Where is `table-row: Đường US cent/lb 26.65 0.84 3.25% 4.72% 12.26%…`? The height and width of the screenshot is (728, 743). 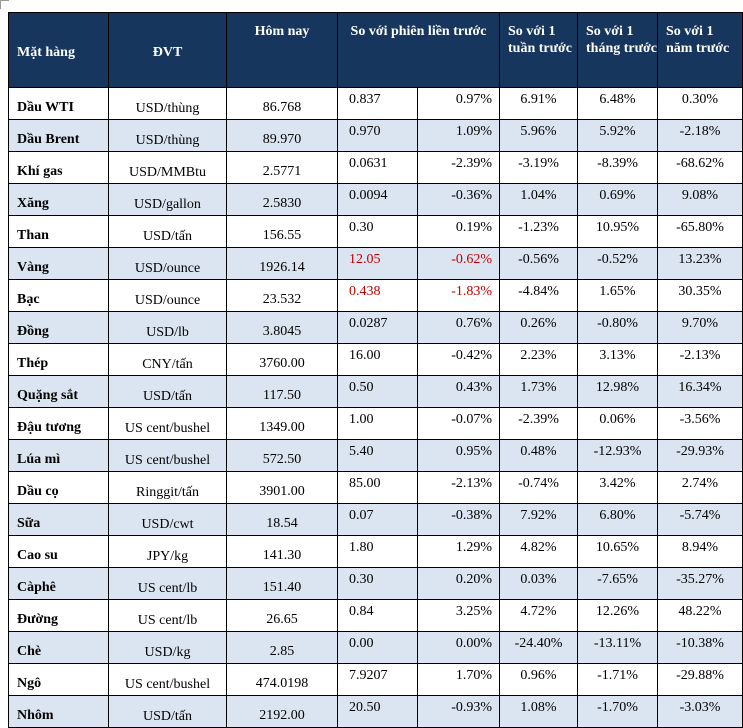
table-row: Đường US cent/lb 26.65 0.84 3.25% 4.72% 12.26%… is located at coordinates (375, 615).